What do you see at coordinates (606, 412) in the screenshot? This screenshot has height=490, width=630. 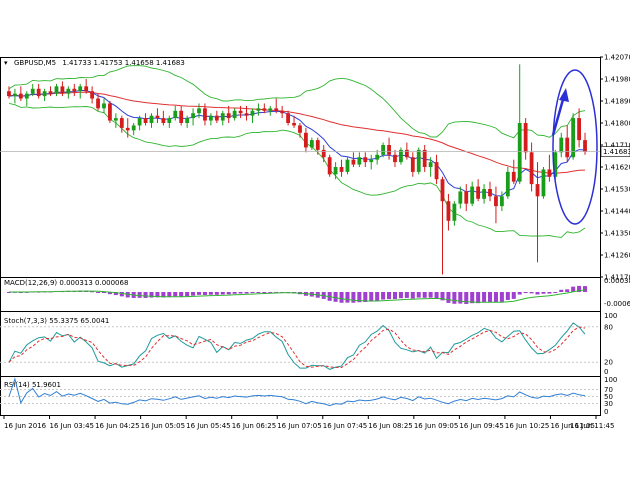 I see `rsi-tick-label: 0` at bounding box center [606, 412].